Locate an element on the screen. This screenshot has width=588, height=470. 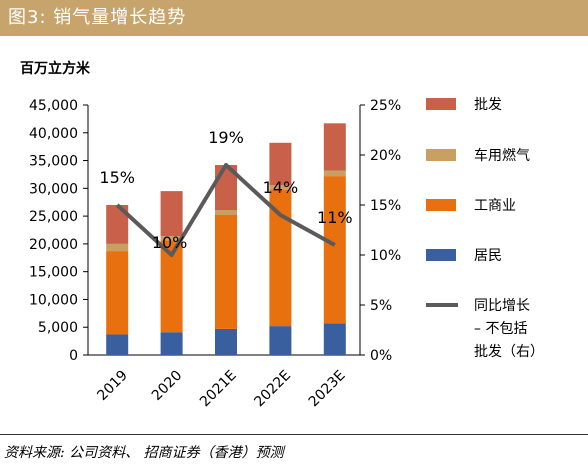
legend-swatch-pifa is located at coordinates (441, 104).